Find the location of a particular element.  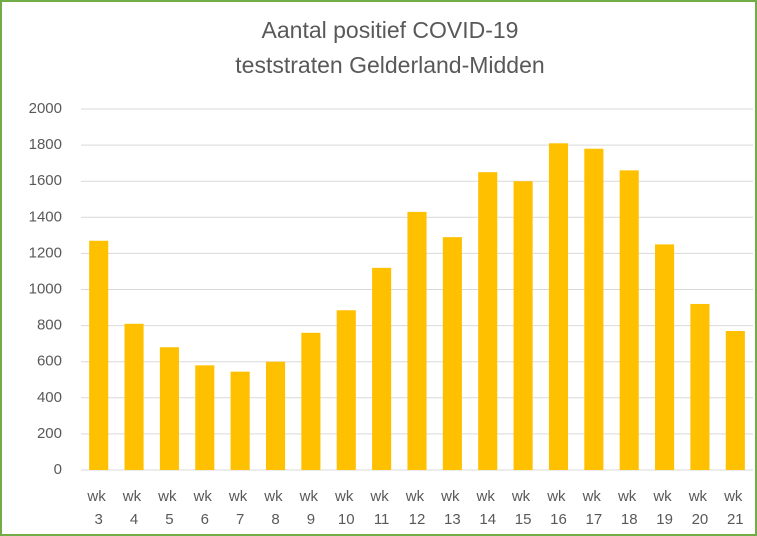

x-tick-label: wk 12 is located at coordinates (417, 508).